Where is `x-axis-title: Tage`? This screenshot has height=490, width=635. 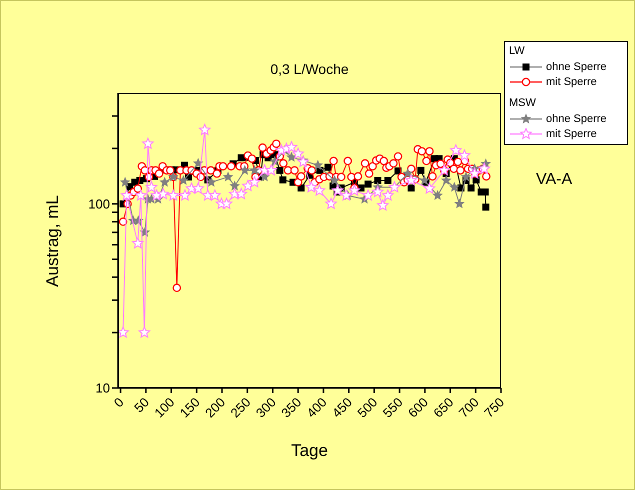 x-axis-title: Tage is located at coordinates (309, 451).